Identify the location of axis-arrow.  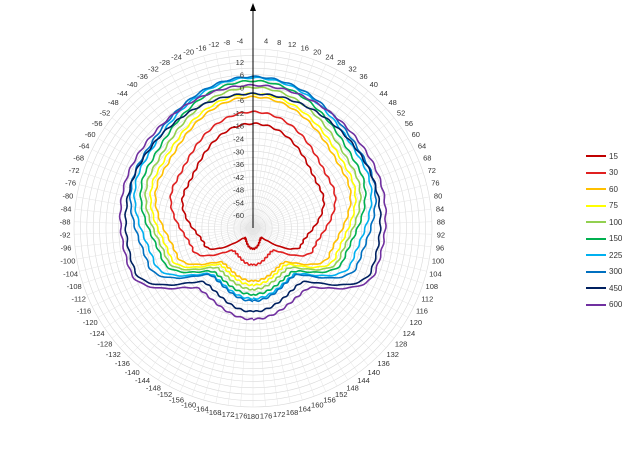
(253, 7).